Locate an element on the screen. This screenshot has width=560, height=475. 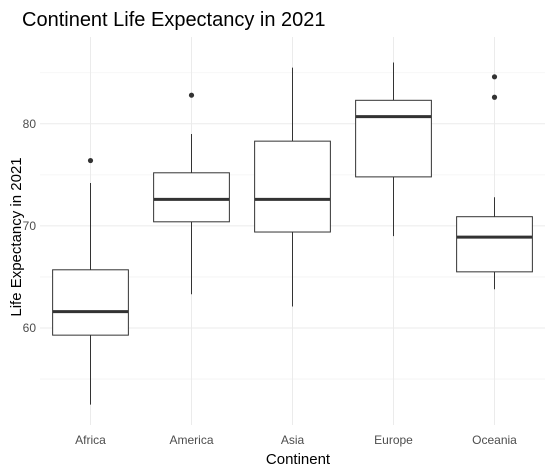
box-group-asia is located at coordinates (292, 187).